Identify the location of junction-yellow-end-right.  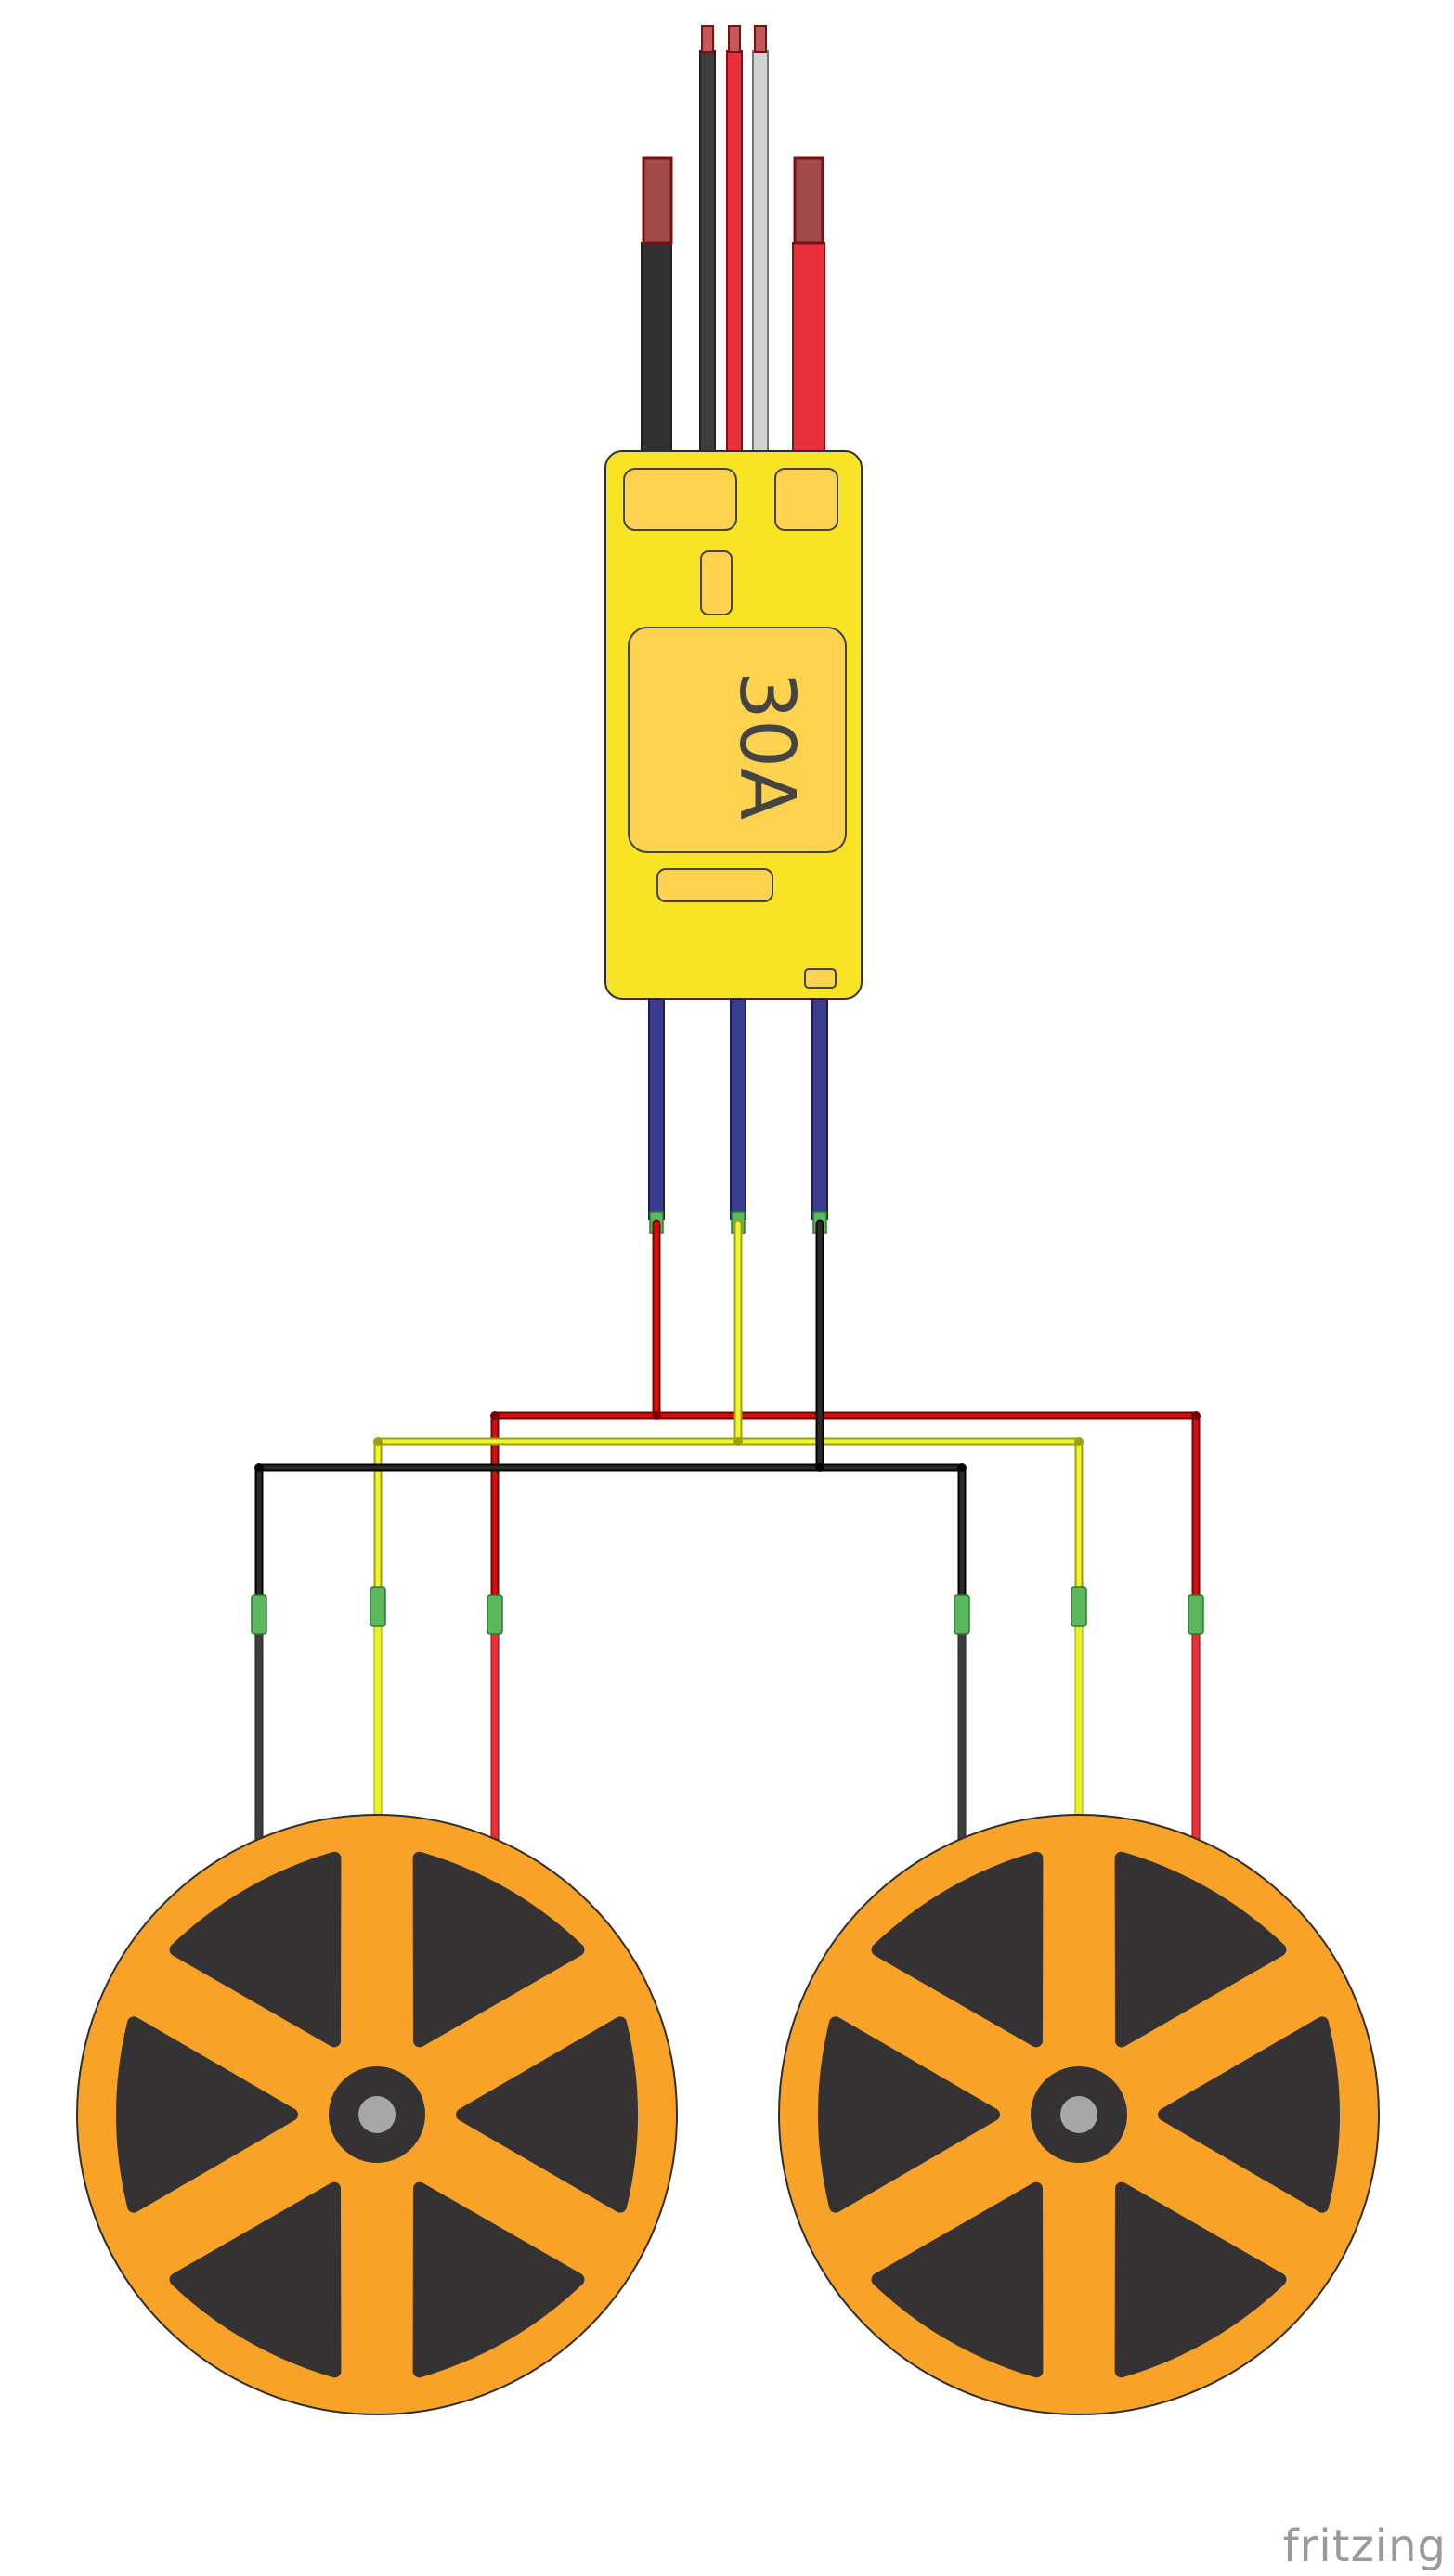
(1079, 1441).